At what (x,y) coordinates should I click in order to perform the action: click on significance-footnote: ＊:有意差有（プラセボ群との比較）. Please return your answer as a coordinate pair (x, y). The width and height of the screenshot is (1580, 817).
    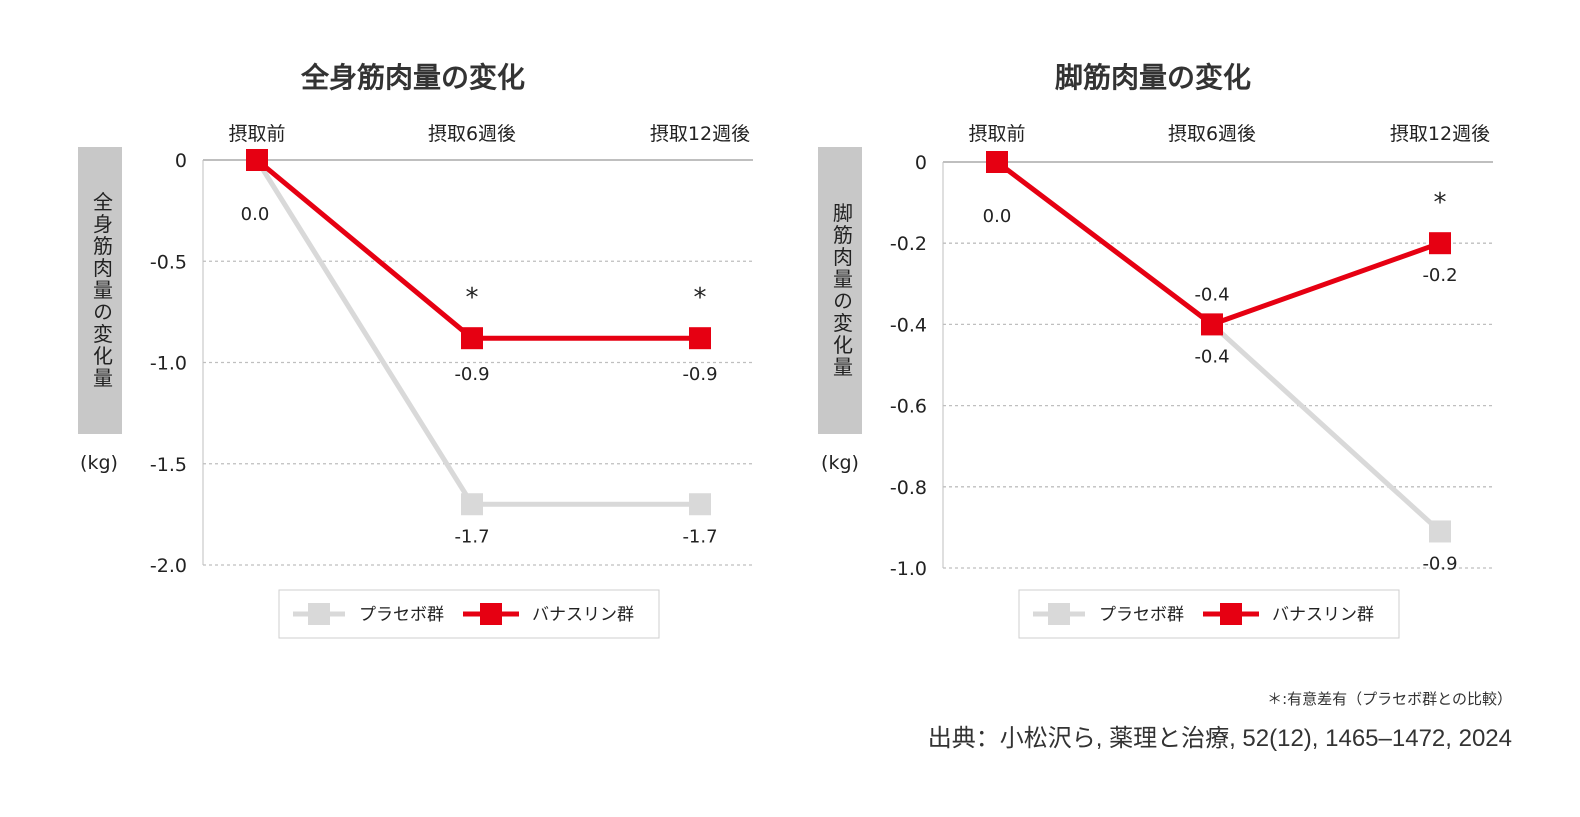
    Looking at the image, I should click on (1389, 699).